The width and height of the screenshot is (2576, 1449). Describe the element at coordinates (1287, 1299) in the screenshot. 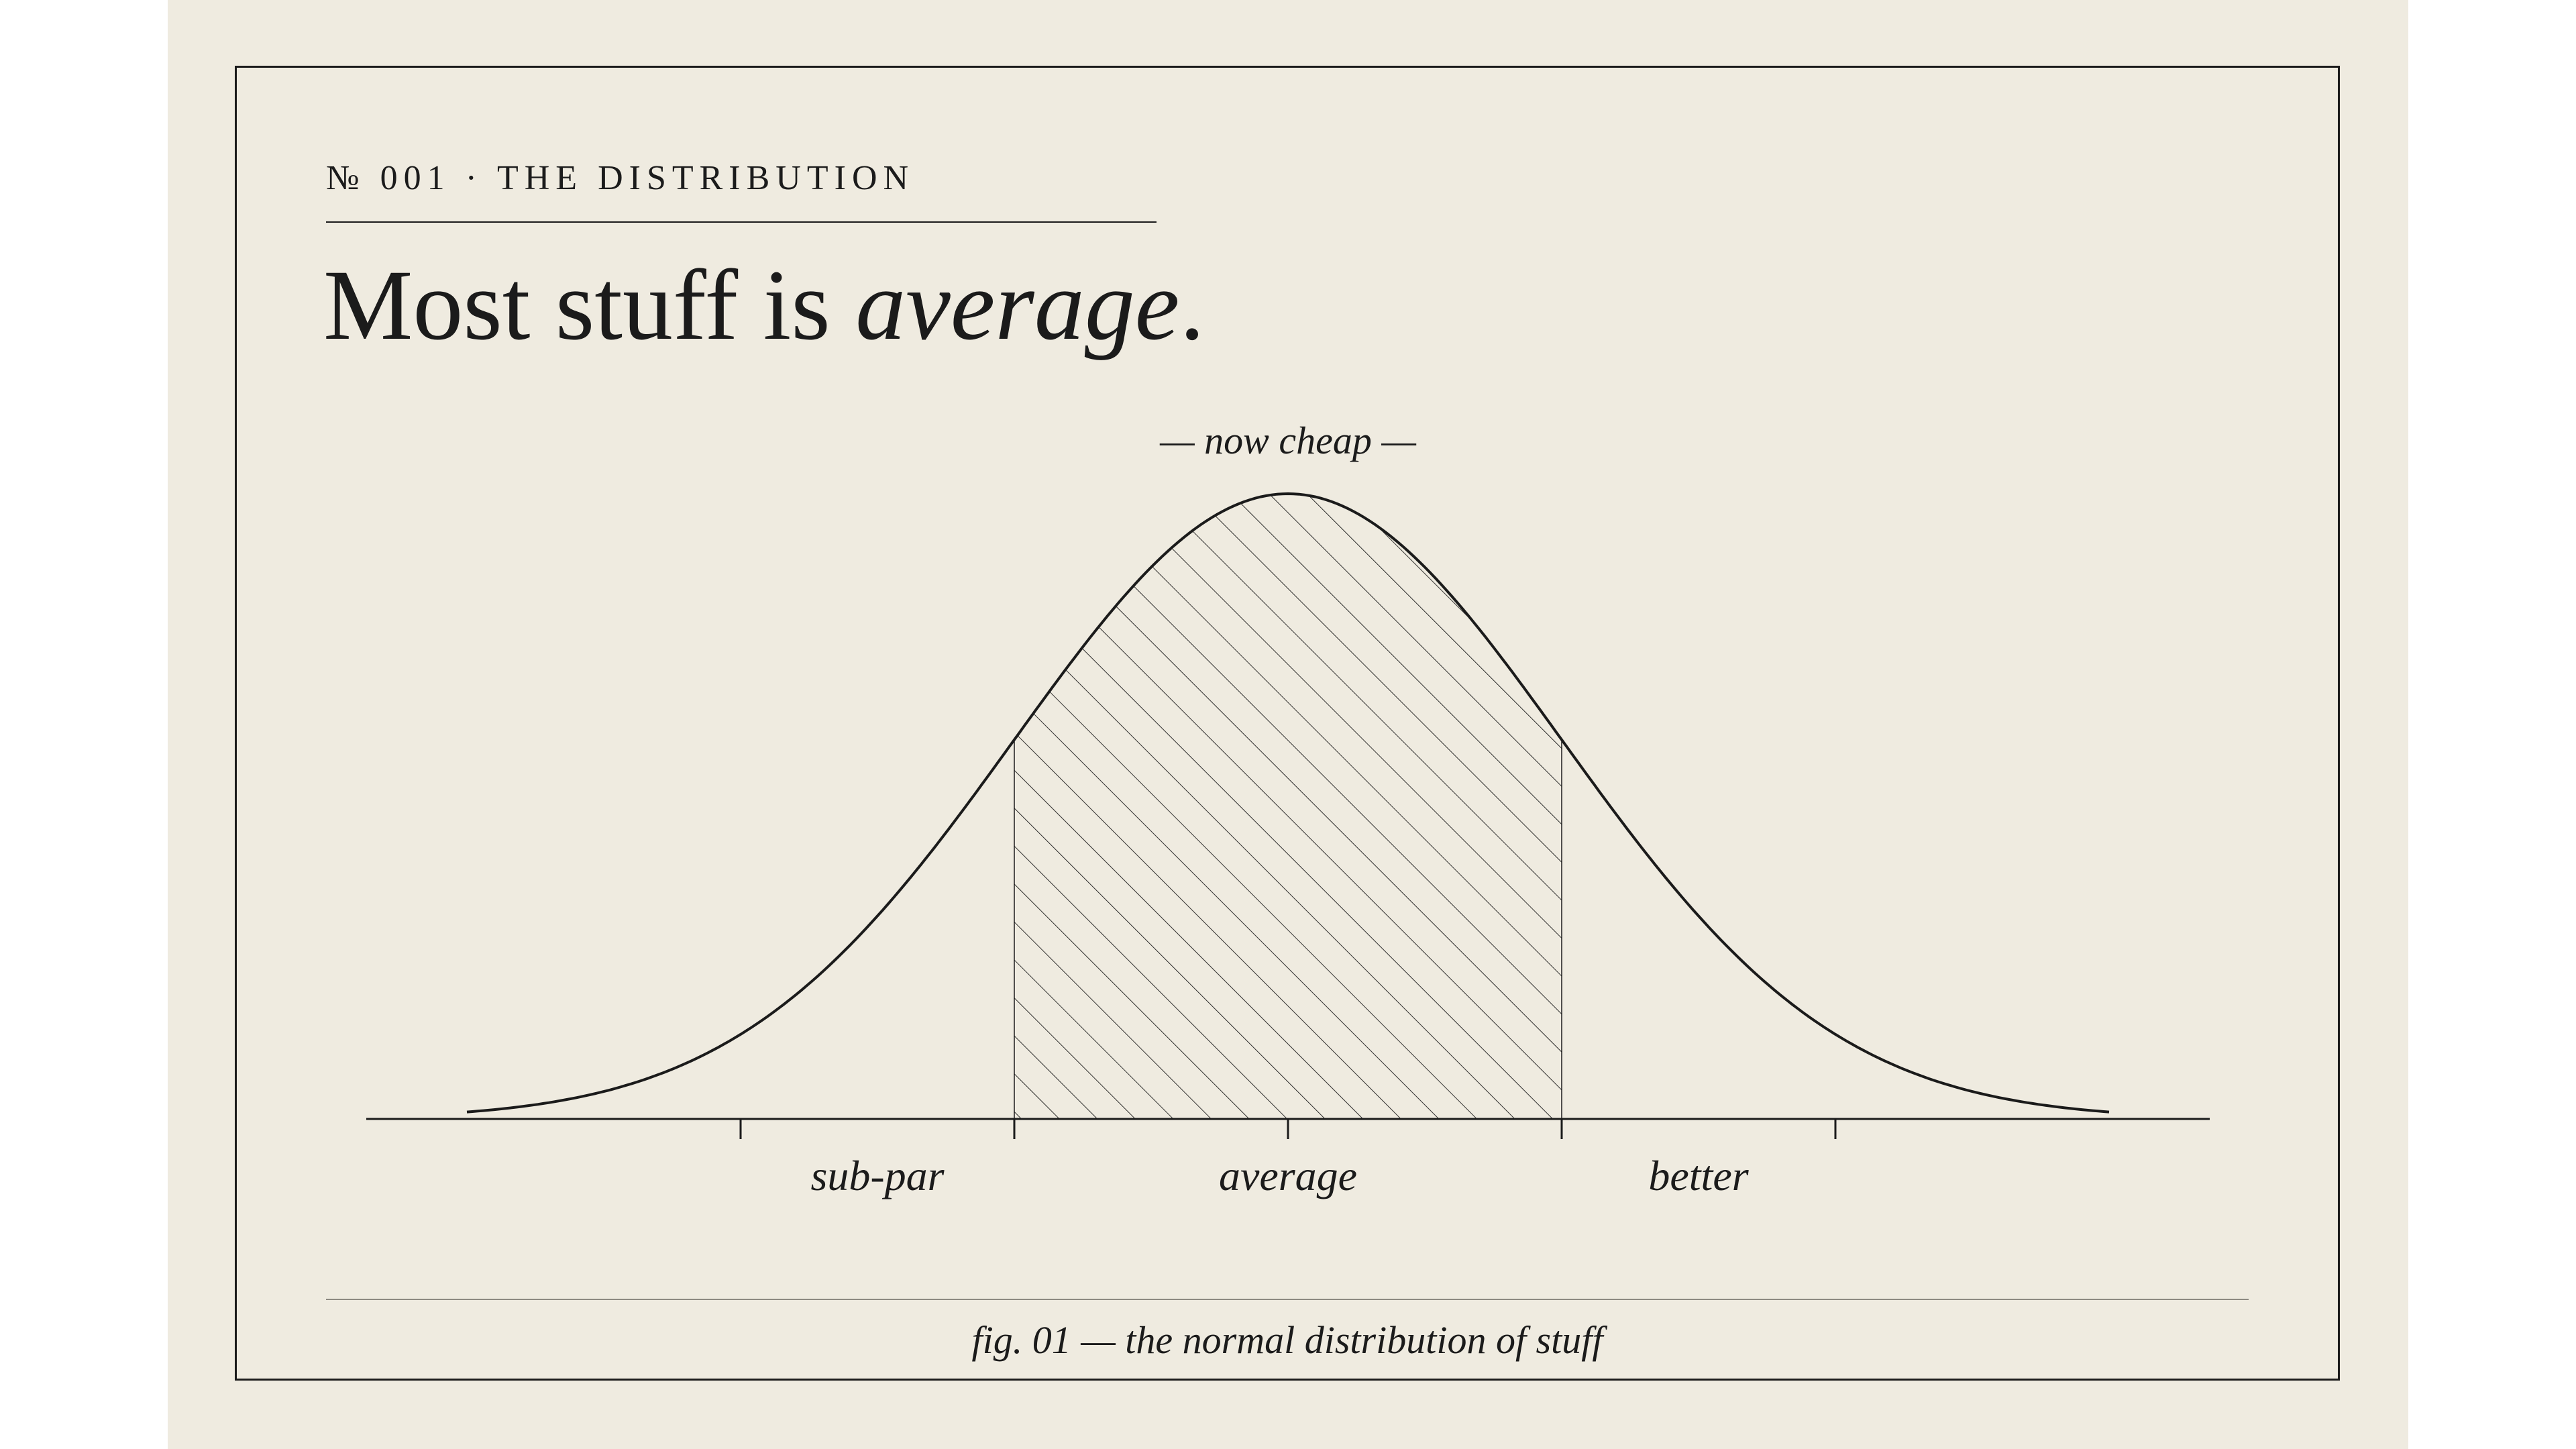

I see `caption-divider` at that location.